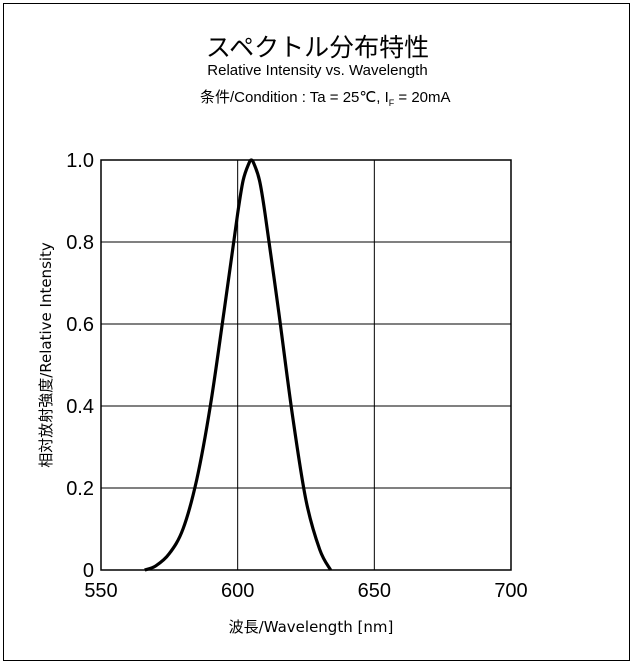 The width and height of the screenshot is (635, 666). Describe the element at coordinates (100, 591) in the screenshot. I see `x-tick-label: 550` at that location.